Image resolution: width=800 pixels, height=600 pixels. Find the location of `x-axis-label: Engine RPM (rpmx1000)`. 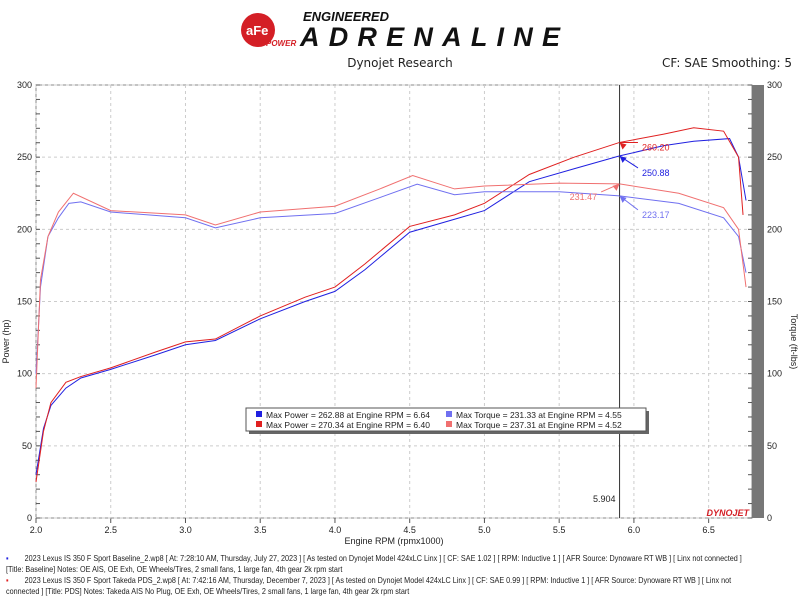

x-axis-label: Engine RPM (rpmx1000) is located at coordinates (393, 541).